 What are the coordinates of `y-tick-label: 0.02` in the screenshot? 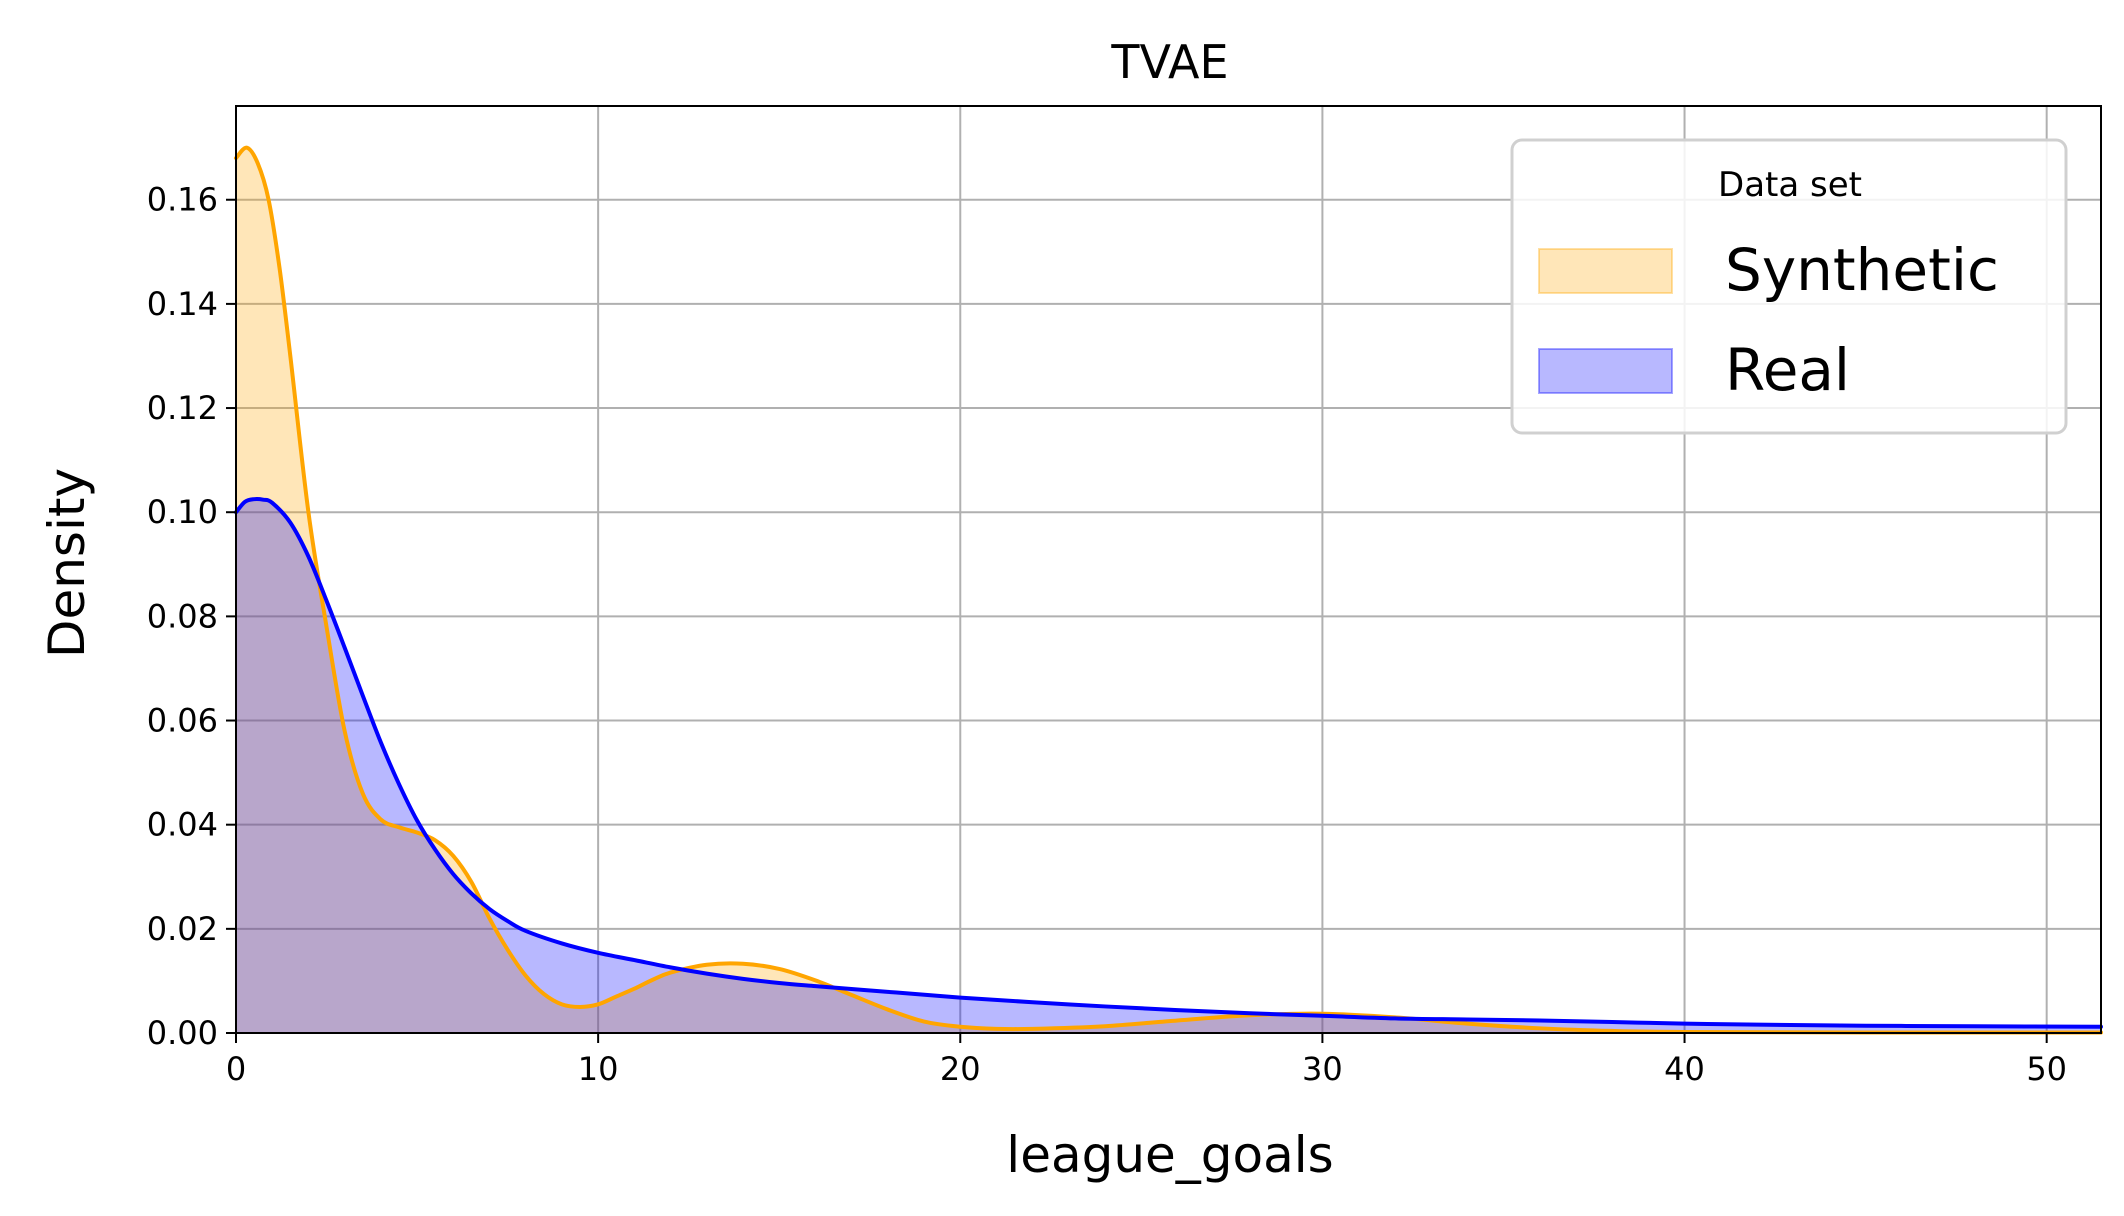 It's located at (182, 929).